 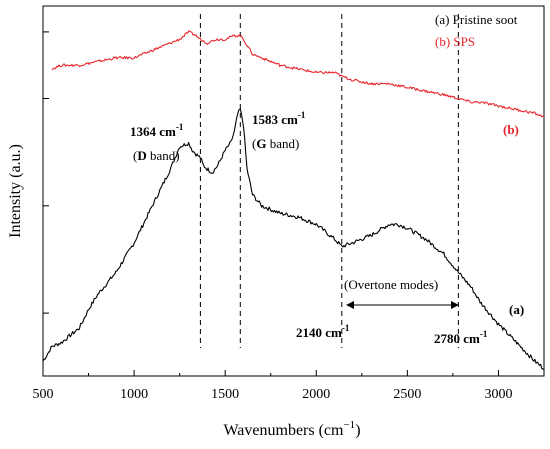 I want to click on annotation-g-band-rest: band), so click(x=282, y=143).